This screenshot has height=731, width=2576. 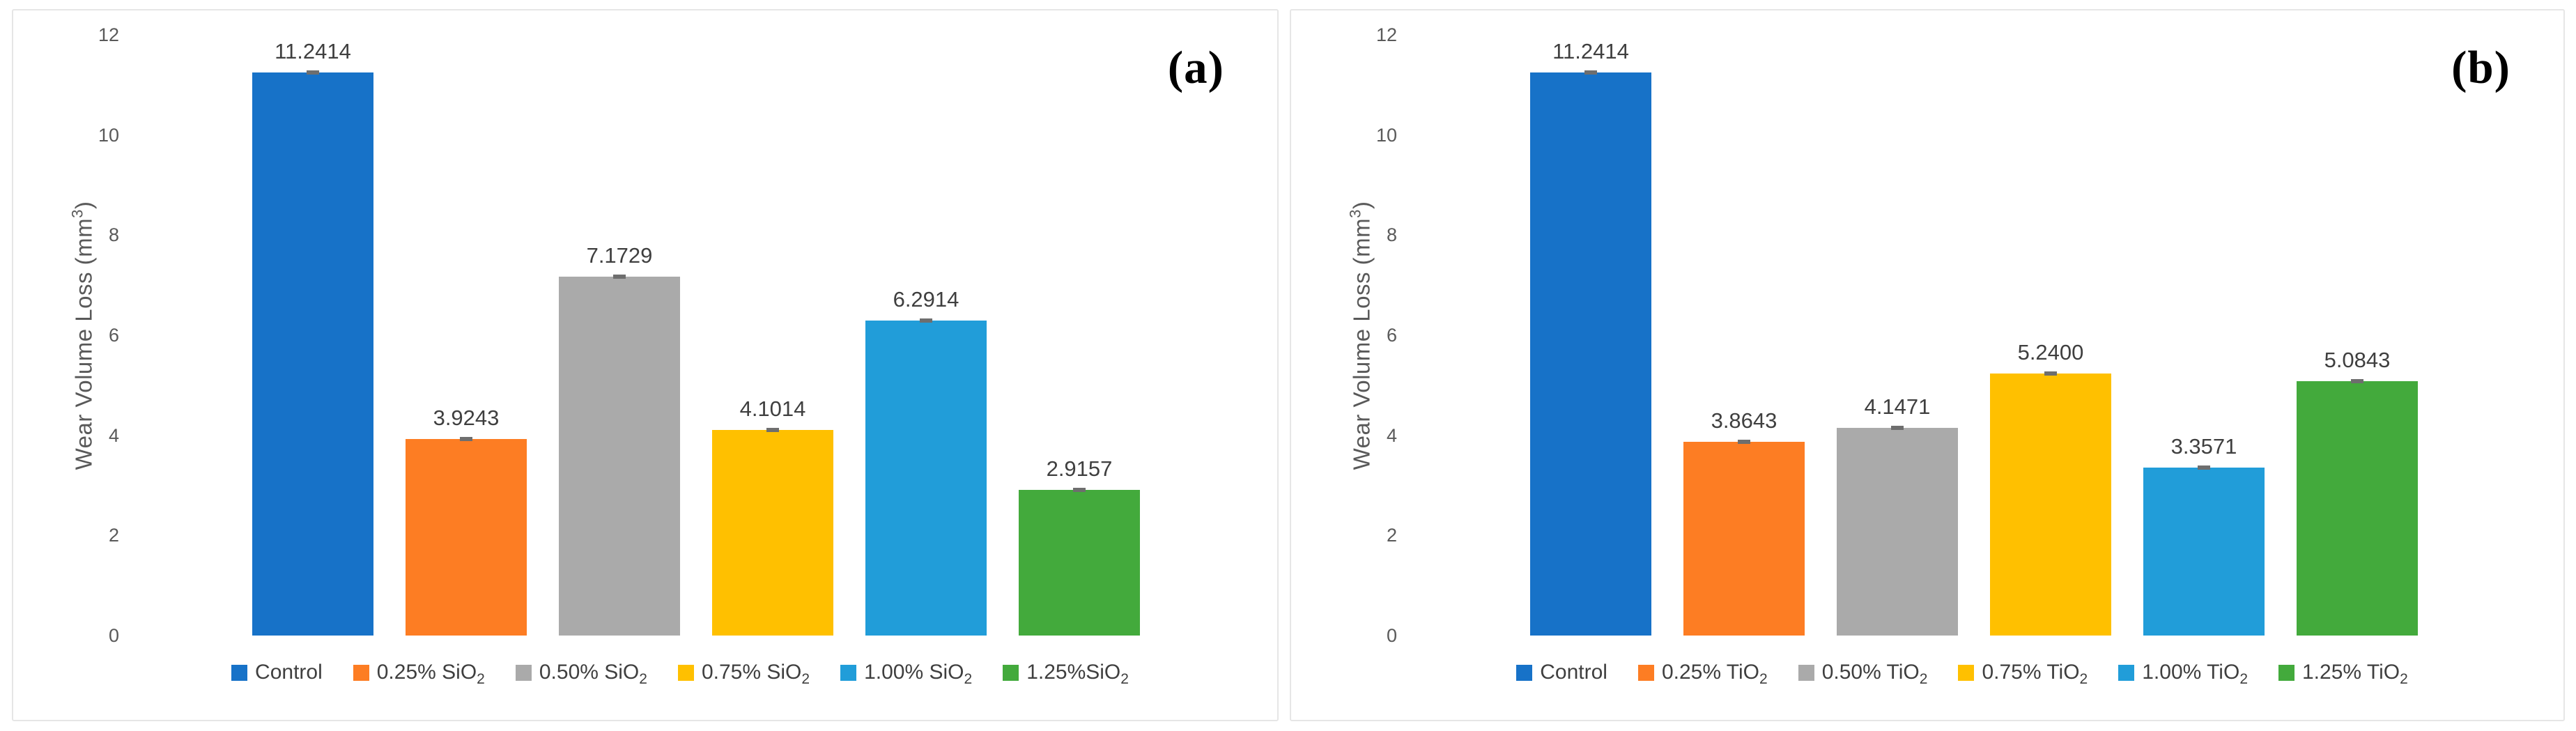 I want to click on legend-label-text: 1.00% TiO, so click(x=2191, y=672).